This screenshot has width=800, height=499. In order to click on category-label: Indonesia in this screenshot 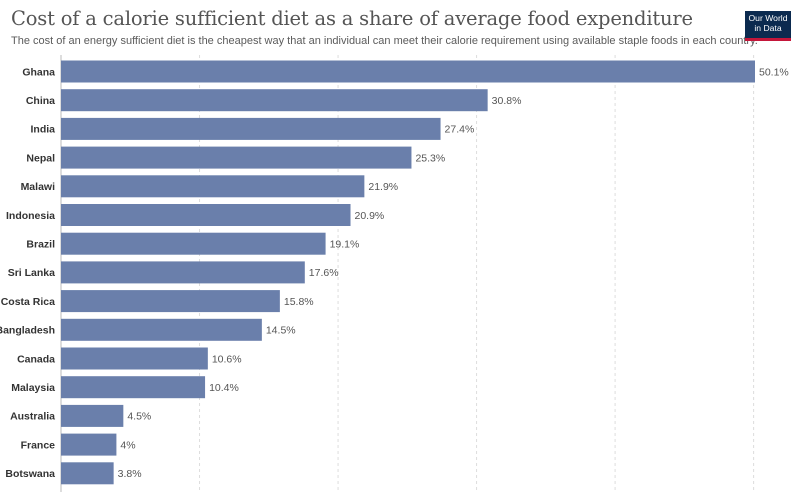, I will do `click(30, 216)`.